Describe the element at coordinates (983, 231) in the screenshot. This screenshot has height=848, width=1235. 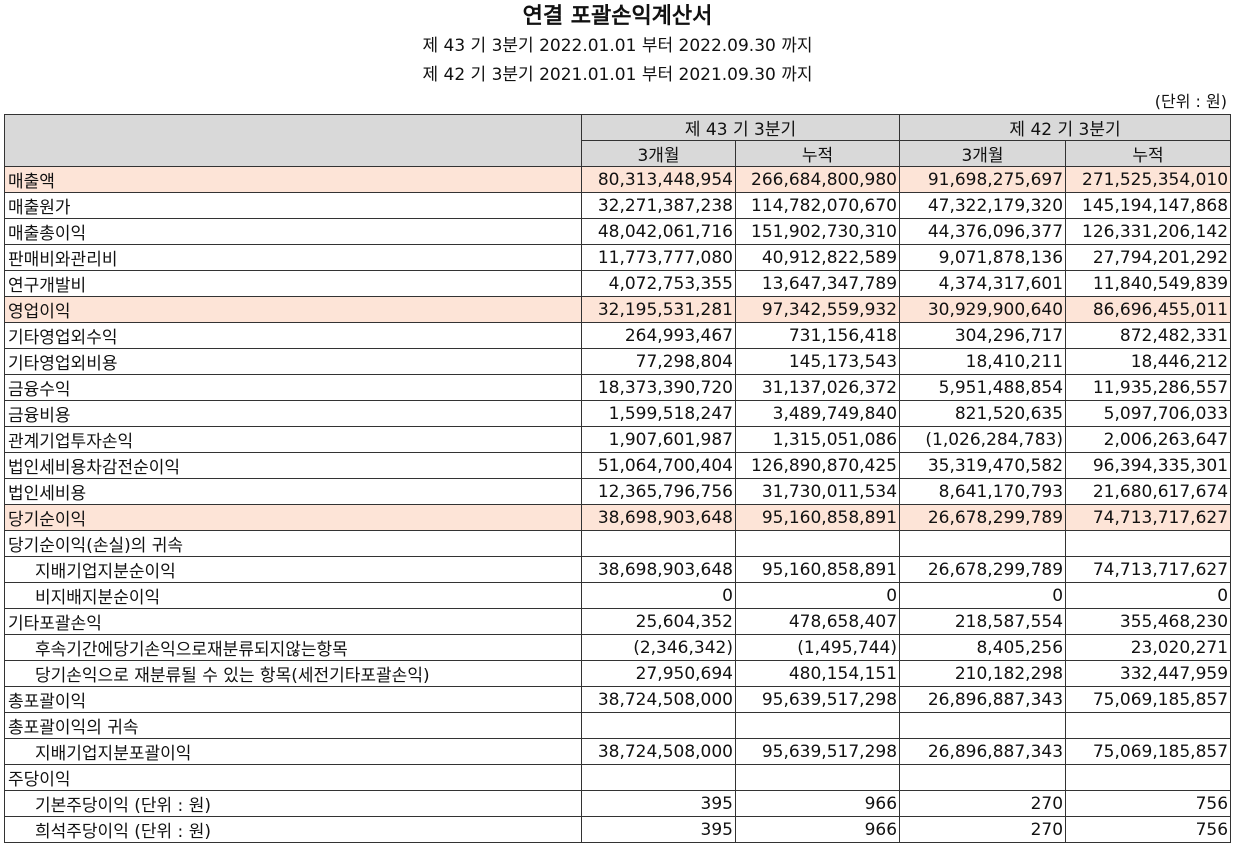
I see `cell-prior-3month: 44,376,096,377` at that location.